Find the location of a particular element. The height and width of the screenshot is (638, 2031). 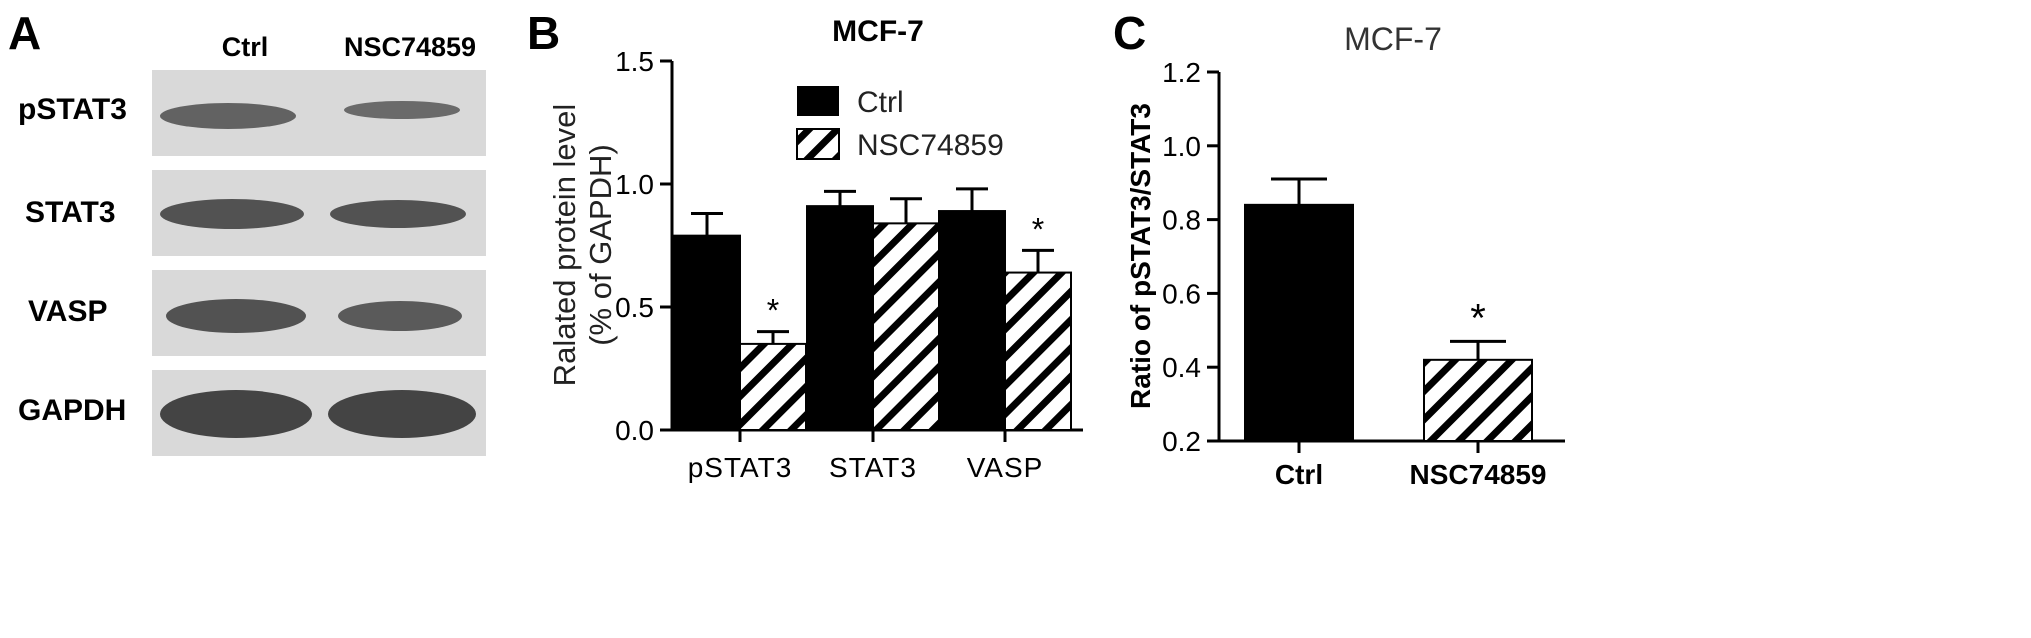

bar-stat3-ctrl is located at coordinates (840, 318).